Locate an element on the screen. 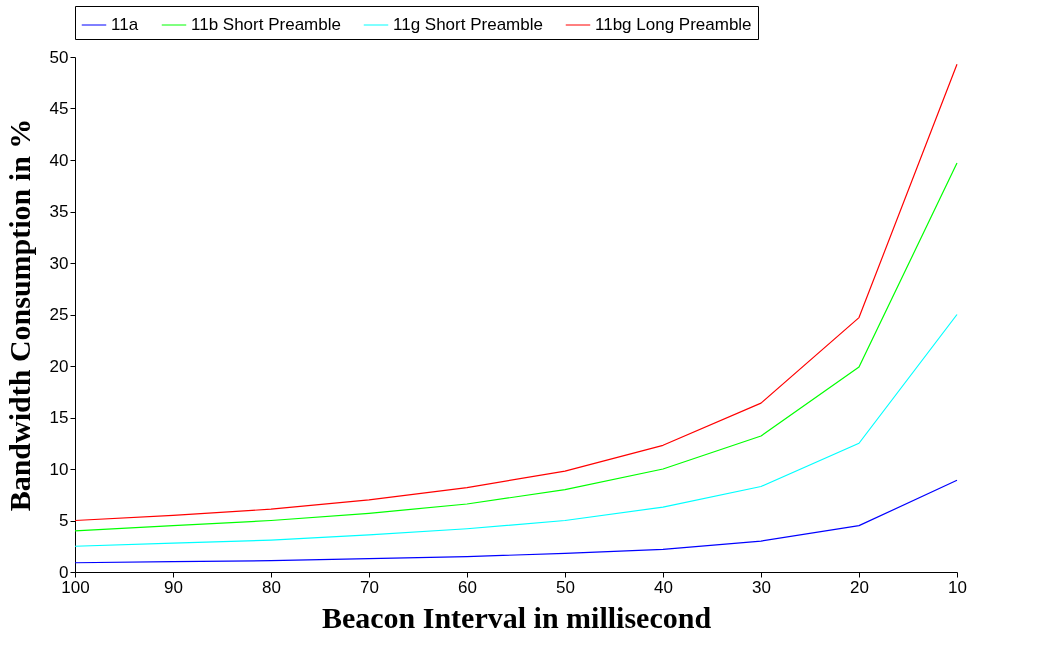 This screenshot has width=1038, height=662. y-tick-label: 35 is located at coordinates (59, 211).